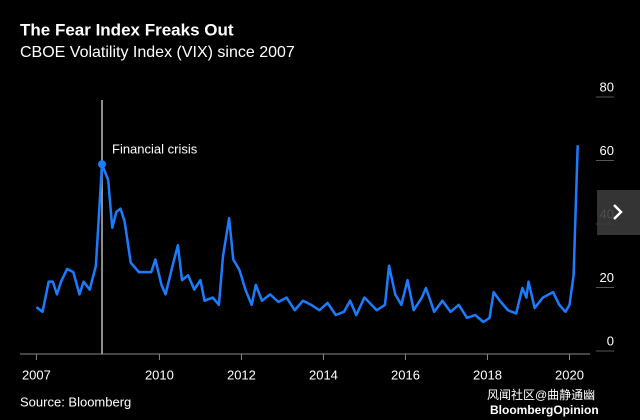 Image resolution: width=640 pixels, height=420 pixels. I want to click on x-tick-label: 2014, so click(323, 374).